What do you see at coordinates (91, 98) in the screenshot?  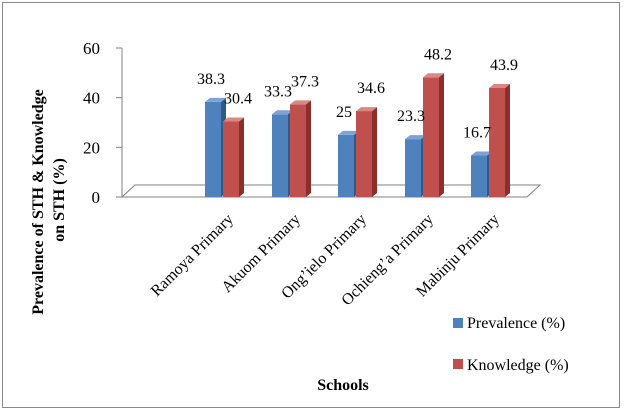 I see `y-tick-label: 40` at bounding box center [91, 98].